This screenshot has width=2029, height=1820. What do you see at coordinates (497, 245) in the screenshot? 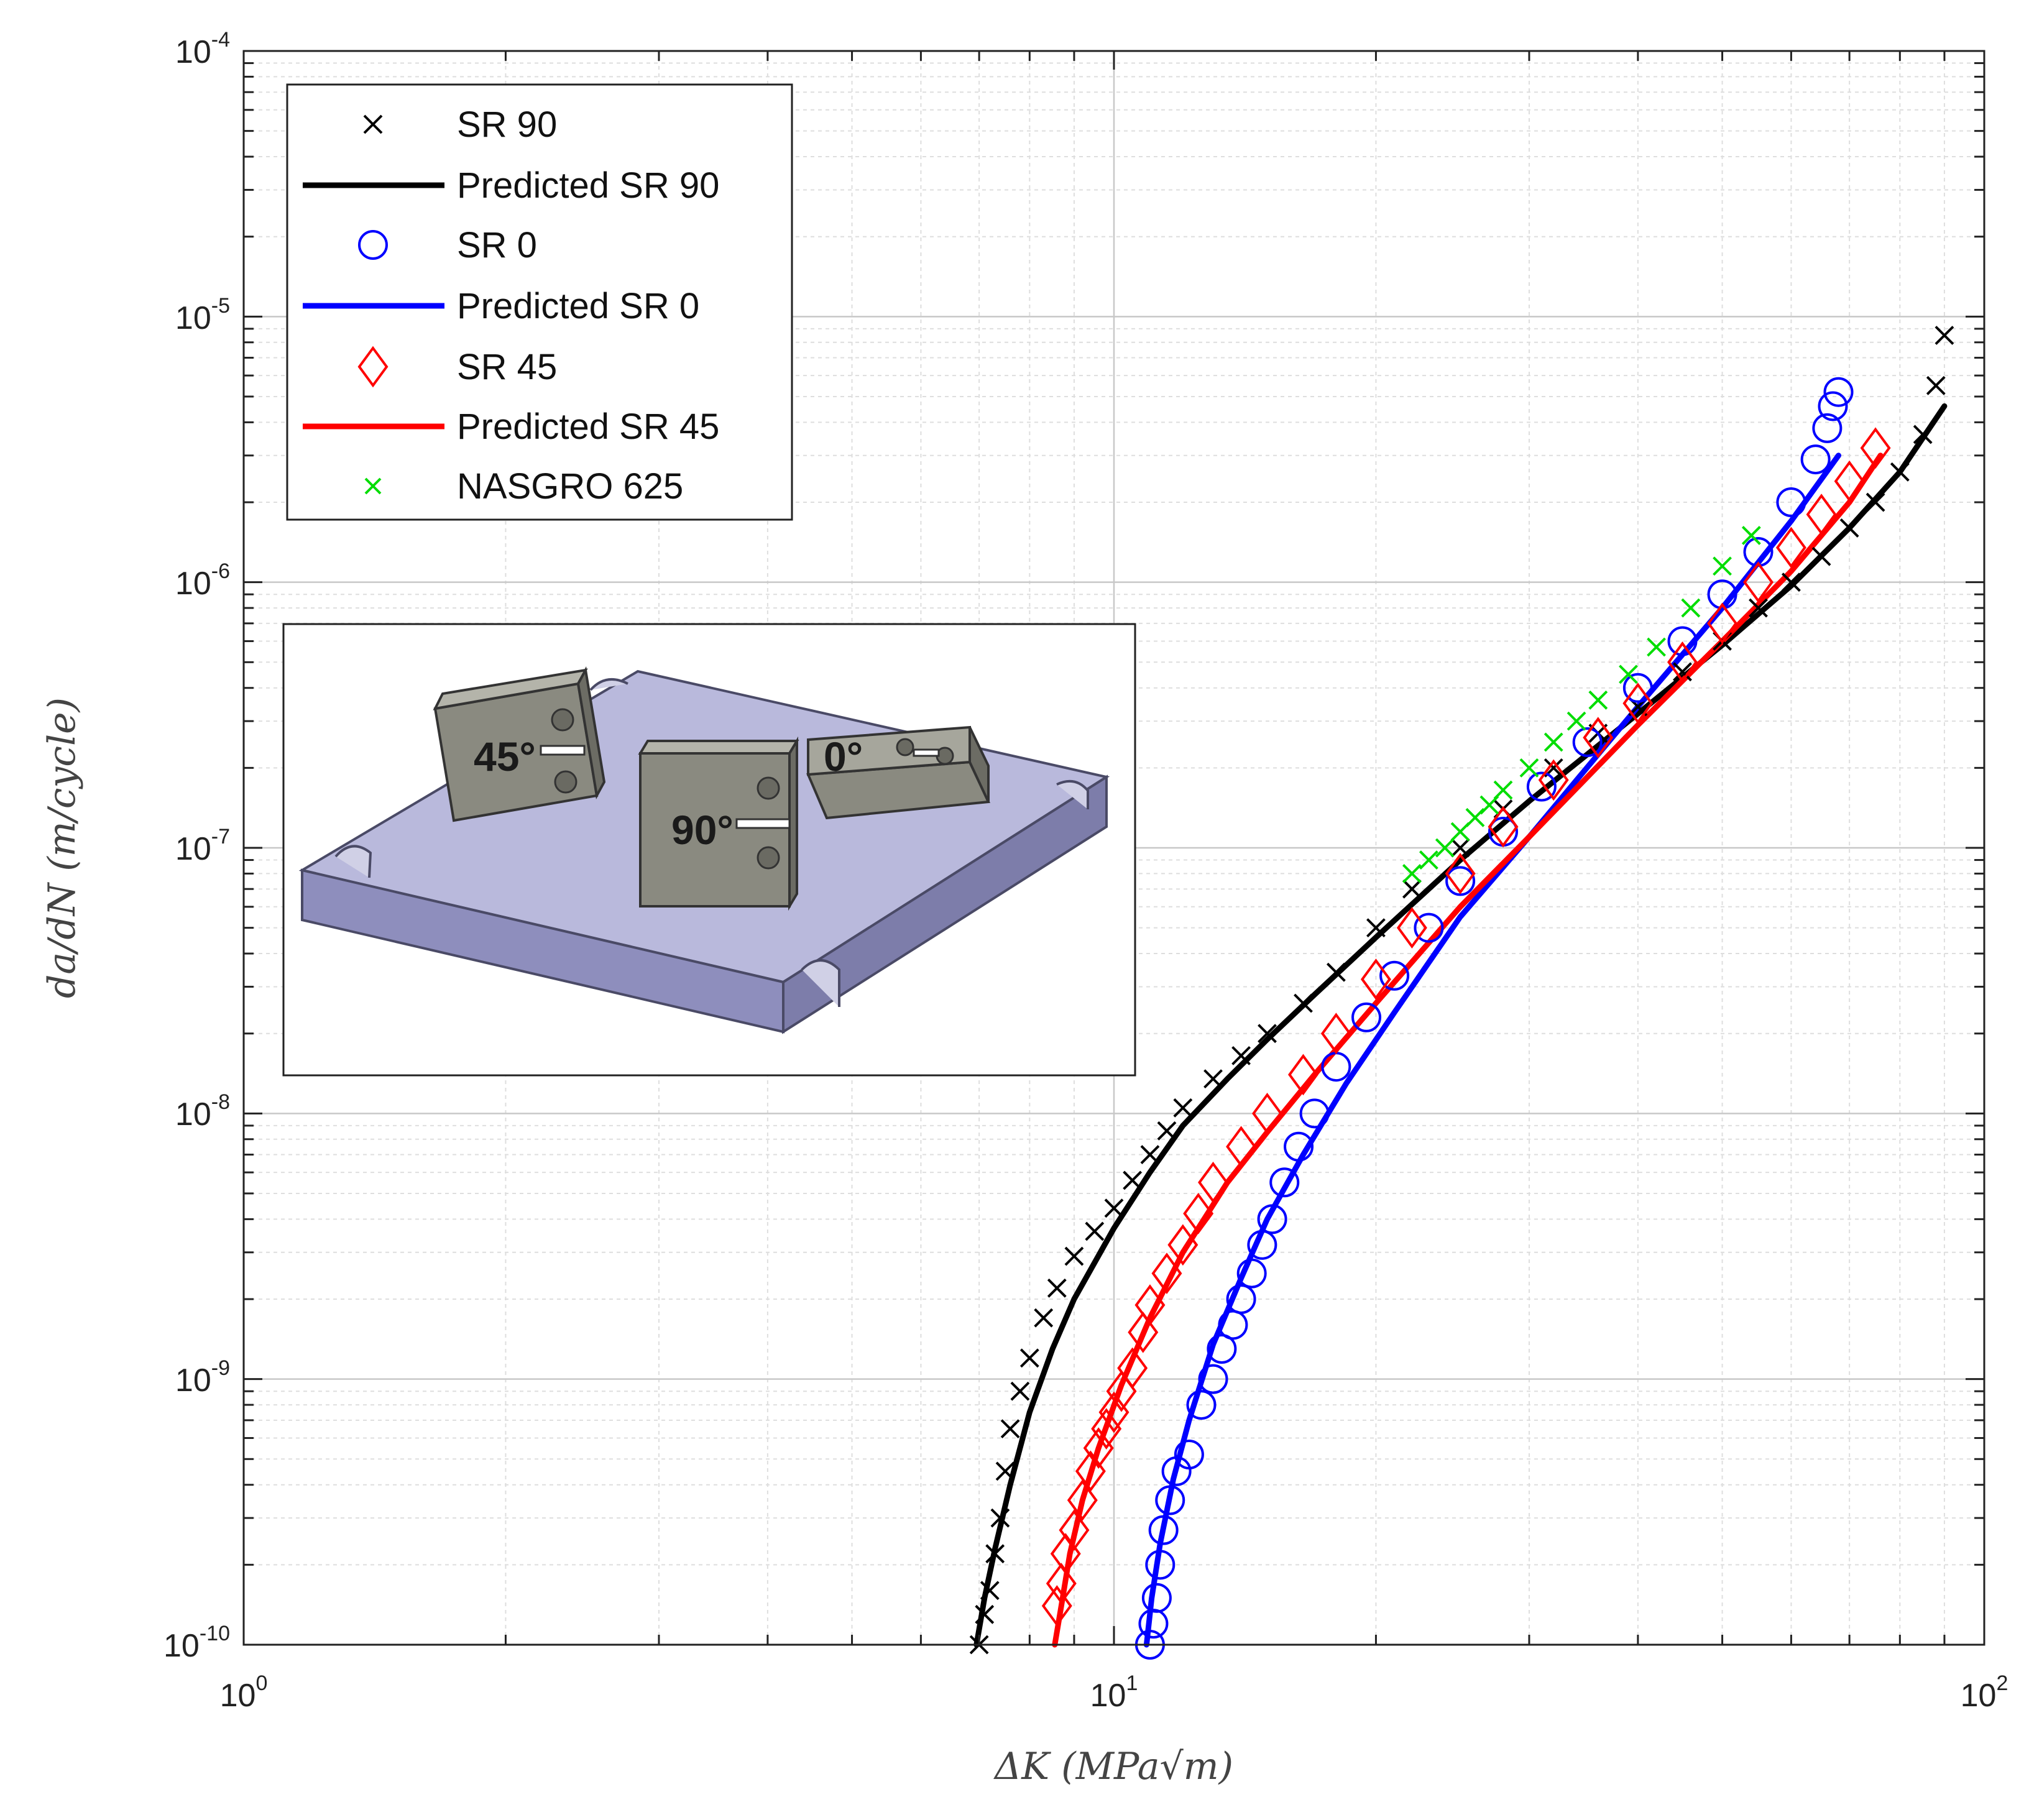
I see `legend-label: SR 0` at bounding box center [497, 245].